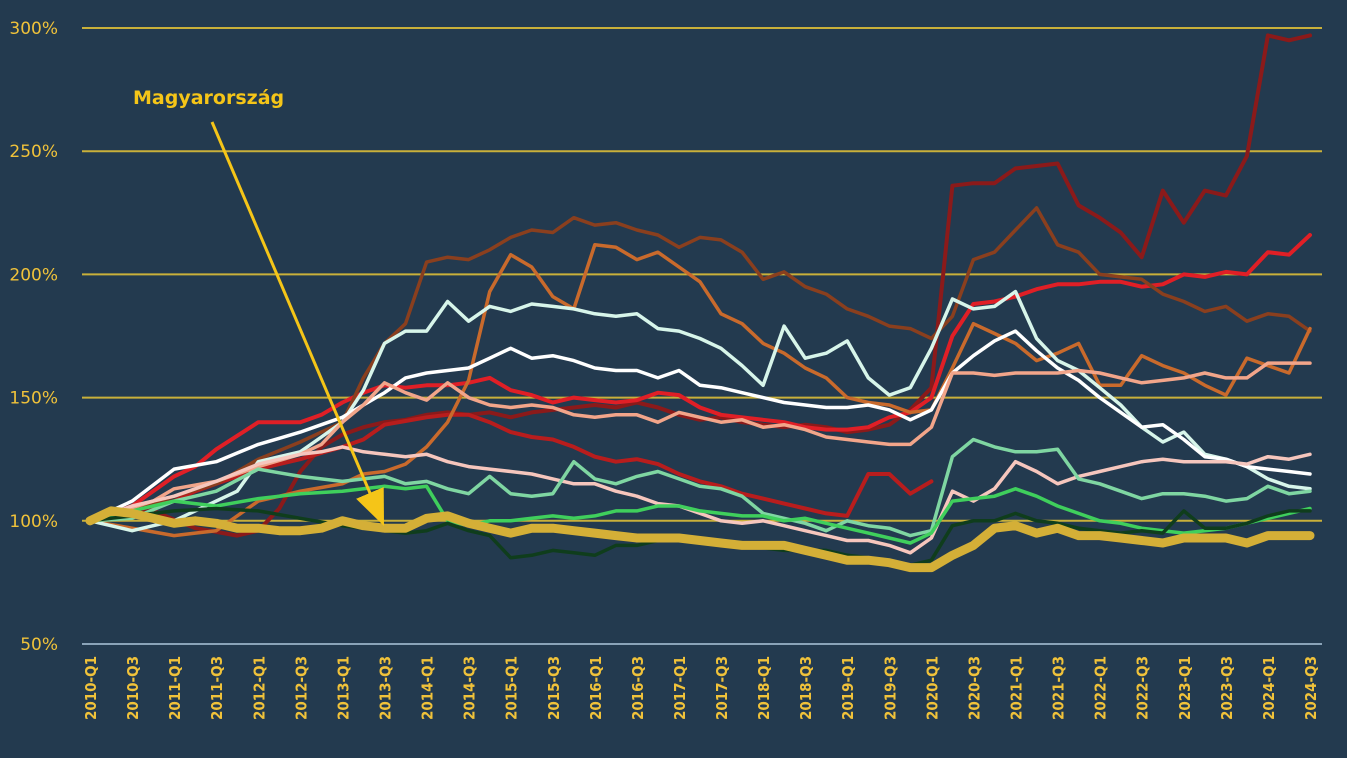 Image resolution: width=1347 pixels, height=758 pixels. Describe the element at coordinates (596, 688) in the screenshot. I see `x-tick-label: 2016-Q1` at that location.